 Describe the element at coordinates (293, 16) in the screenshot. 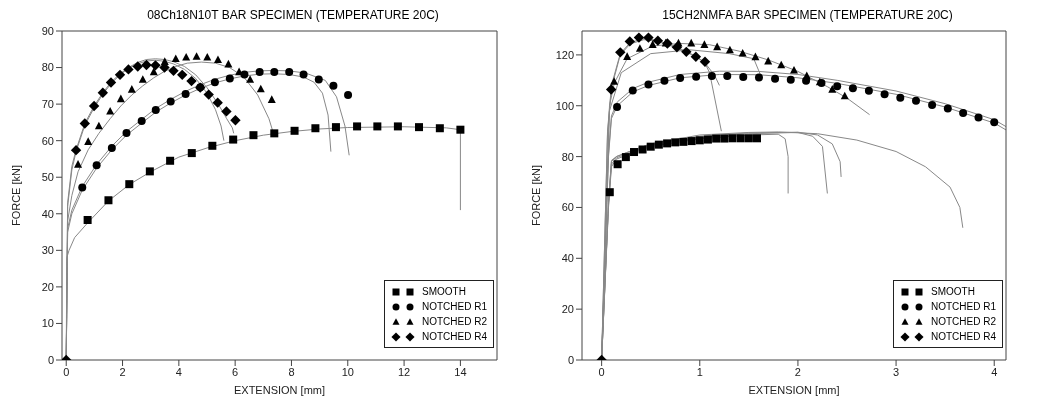

I see `chart-title: 08Ch18N10T BAR SPECIMEN (TEMPERATURE 20C)` at that location.